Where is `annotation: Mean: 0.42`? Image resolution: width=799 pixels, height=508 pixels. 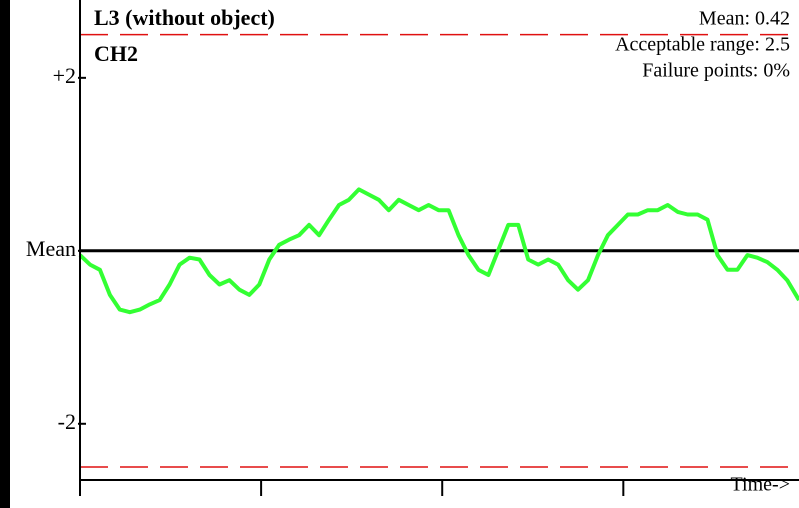
annotation: Mean: 0.42 is located at coordinates (744, 19).